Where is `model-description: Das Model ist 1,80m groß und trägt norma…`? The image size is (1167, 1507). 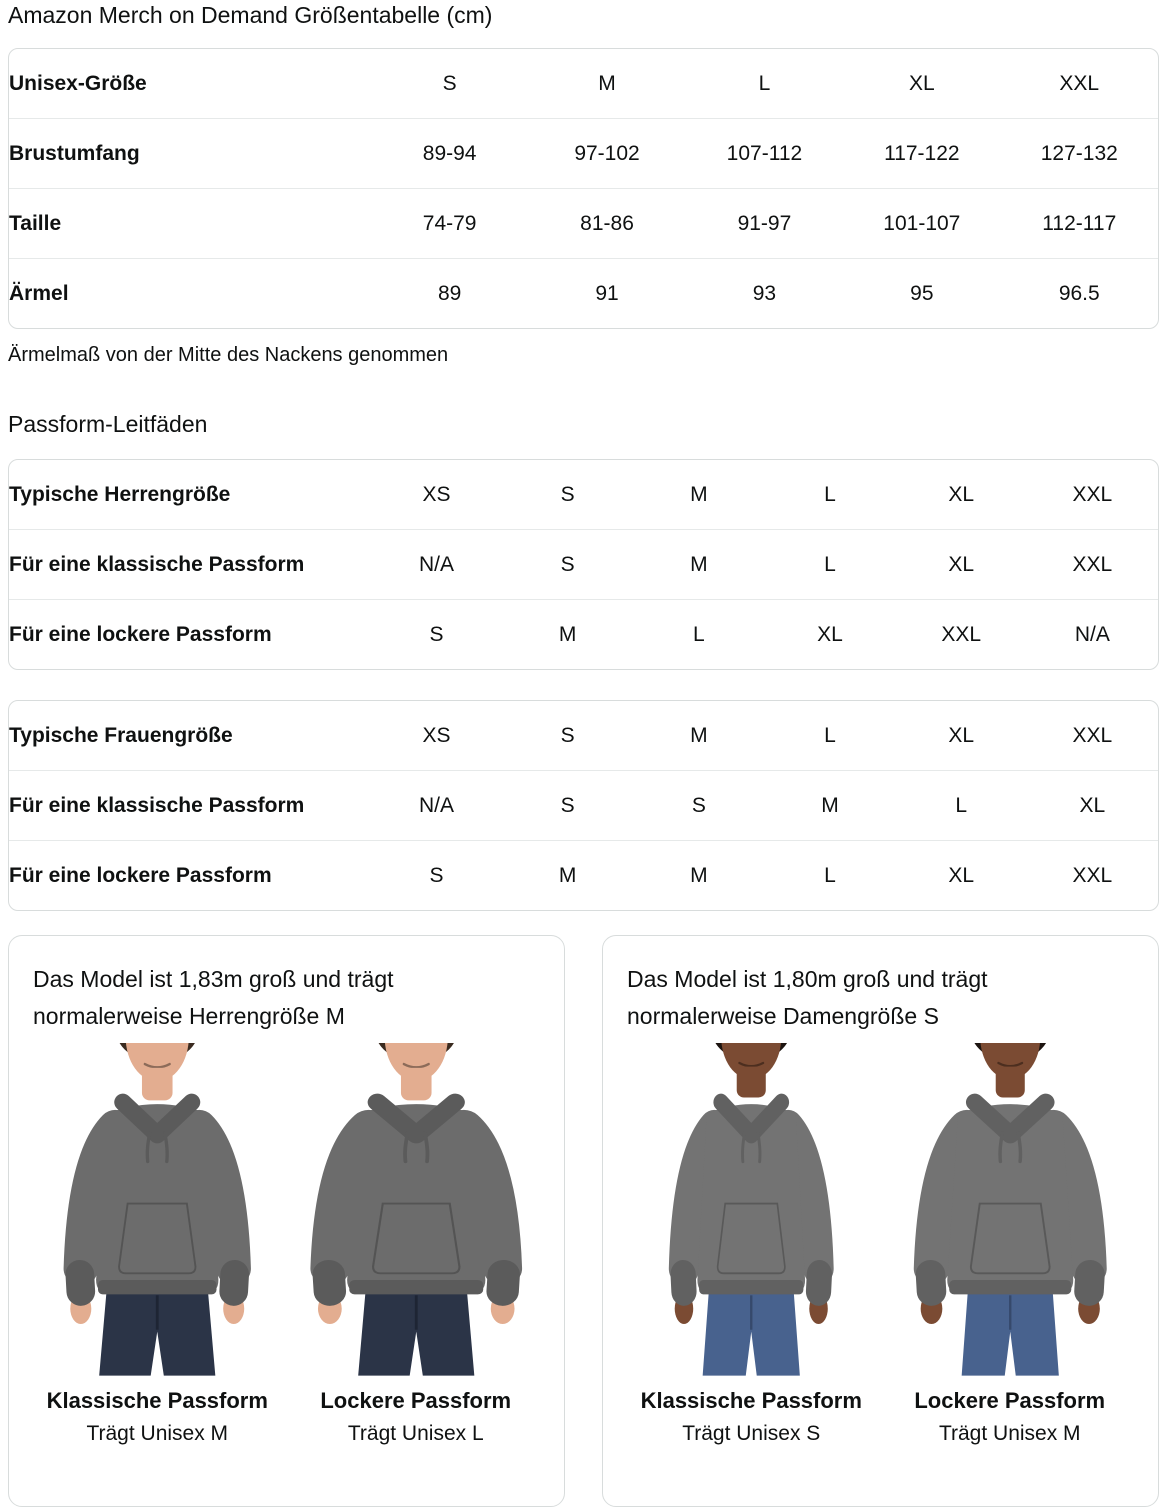
model-description: Das Model ist 1,80m groß und trägt norma… is located at coordinates (807, 997).